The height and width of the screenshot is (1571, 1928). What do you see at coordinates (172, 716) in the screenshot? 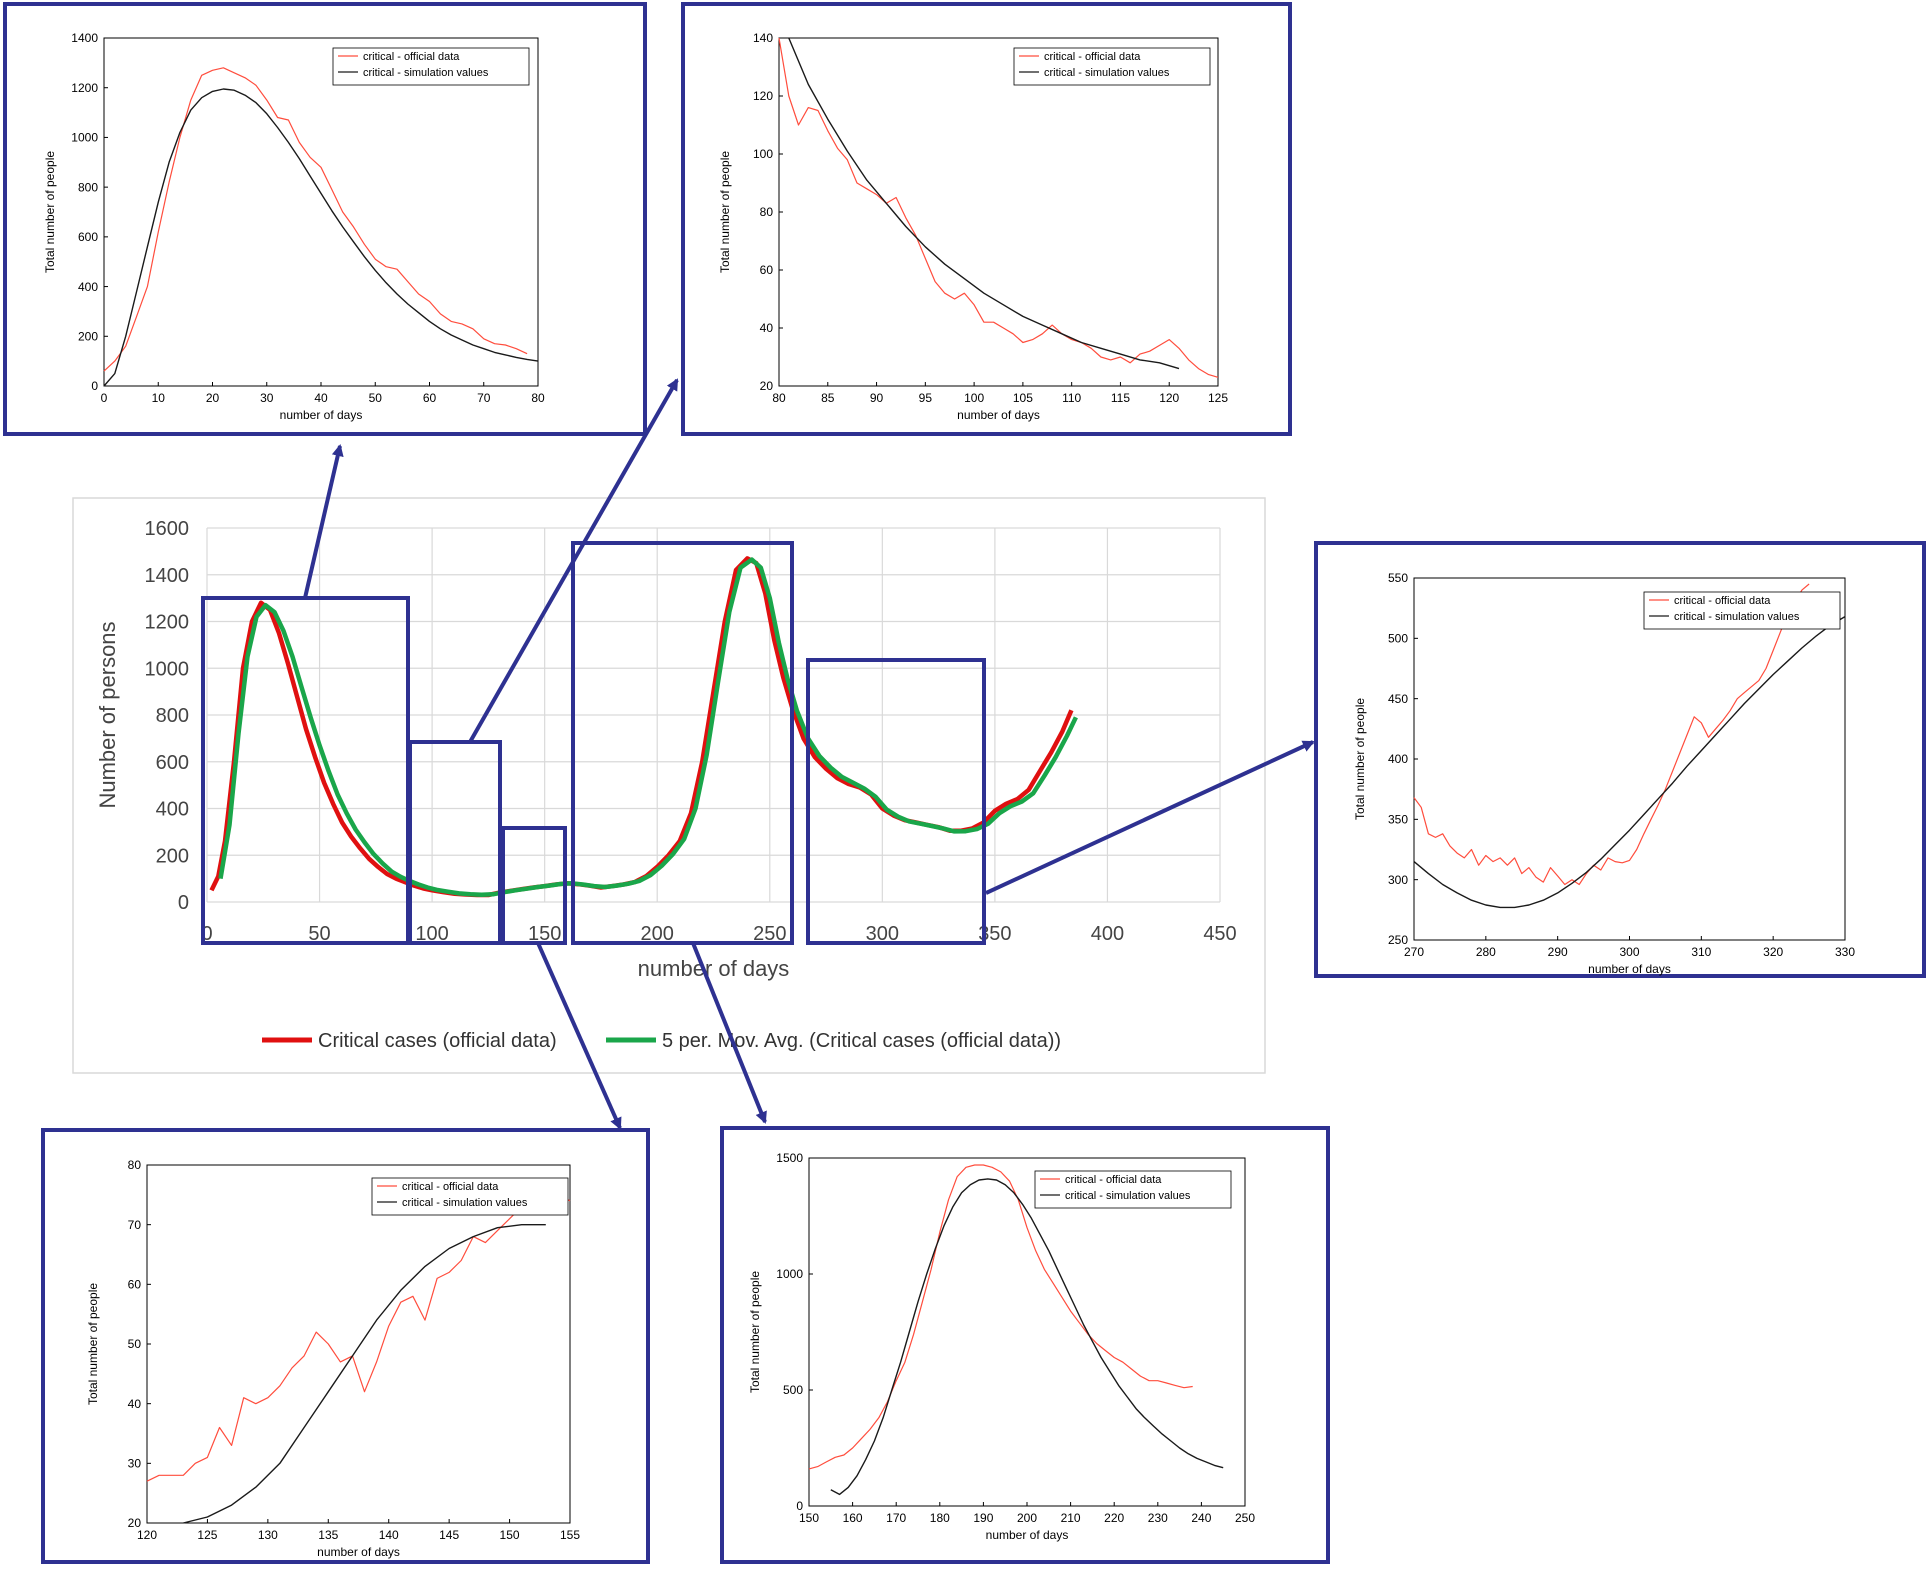
I see `y-tick-label: 800` at bounding box center [172, 716].